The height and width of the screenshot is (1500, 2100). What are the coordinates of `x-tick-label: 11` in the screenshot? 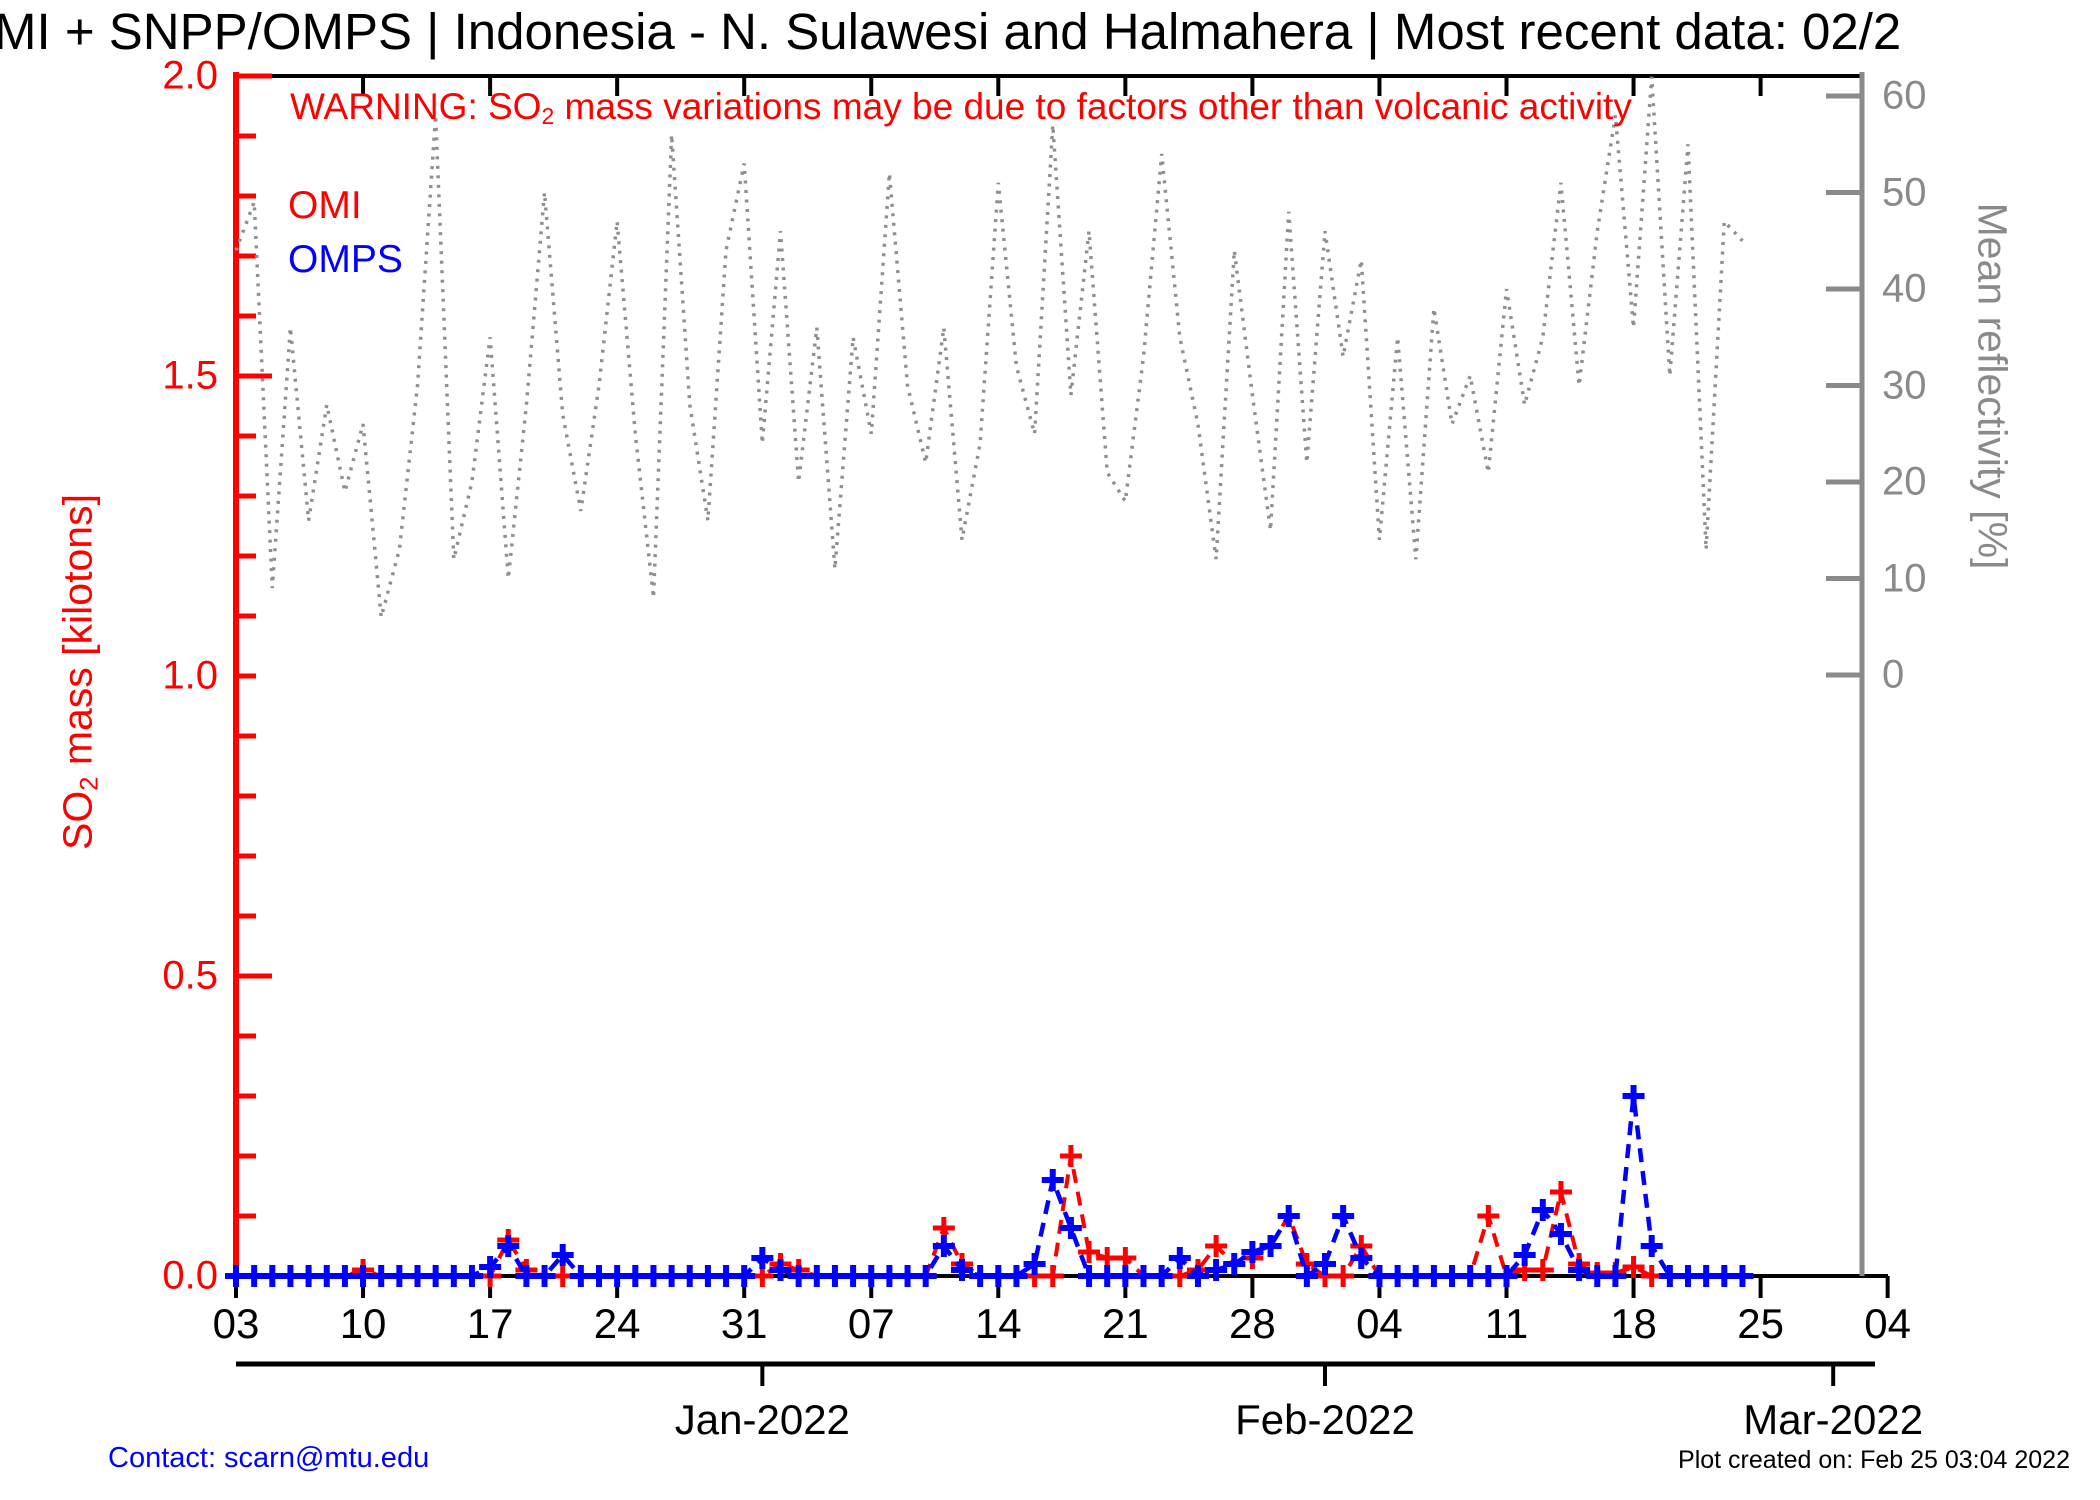 It's located at (1506, 1323).